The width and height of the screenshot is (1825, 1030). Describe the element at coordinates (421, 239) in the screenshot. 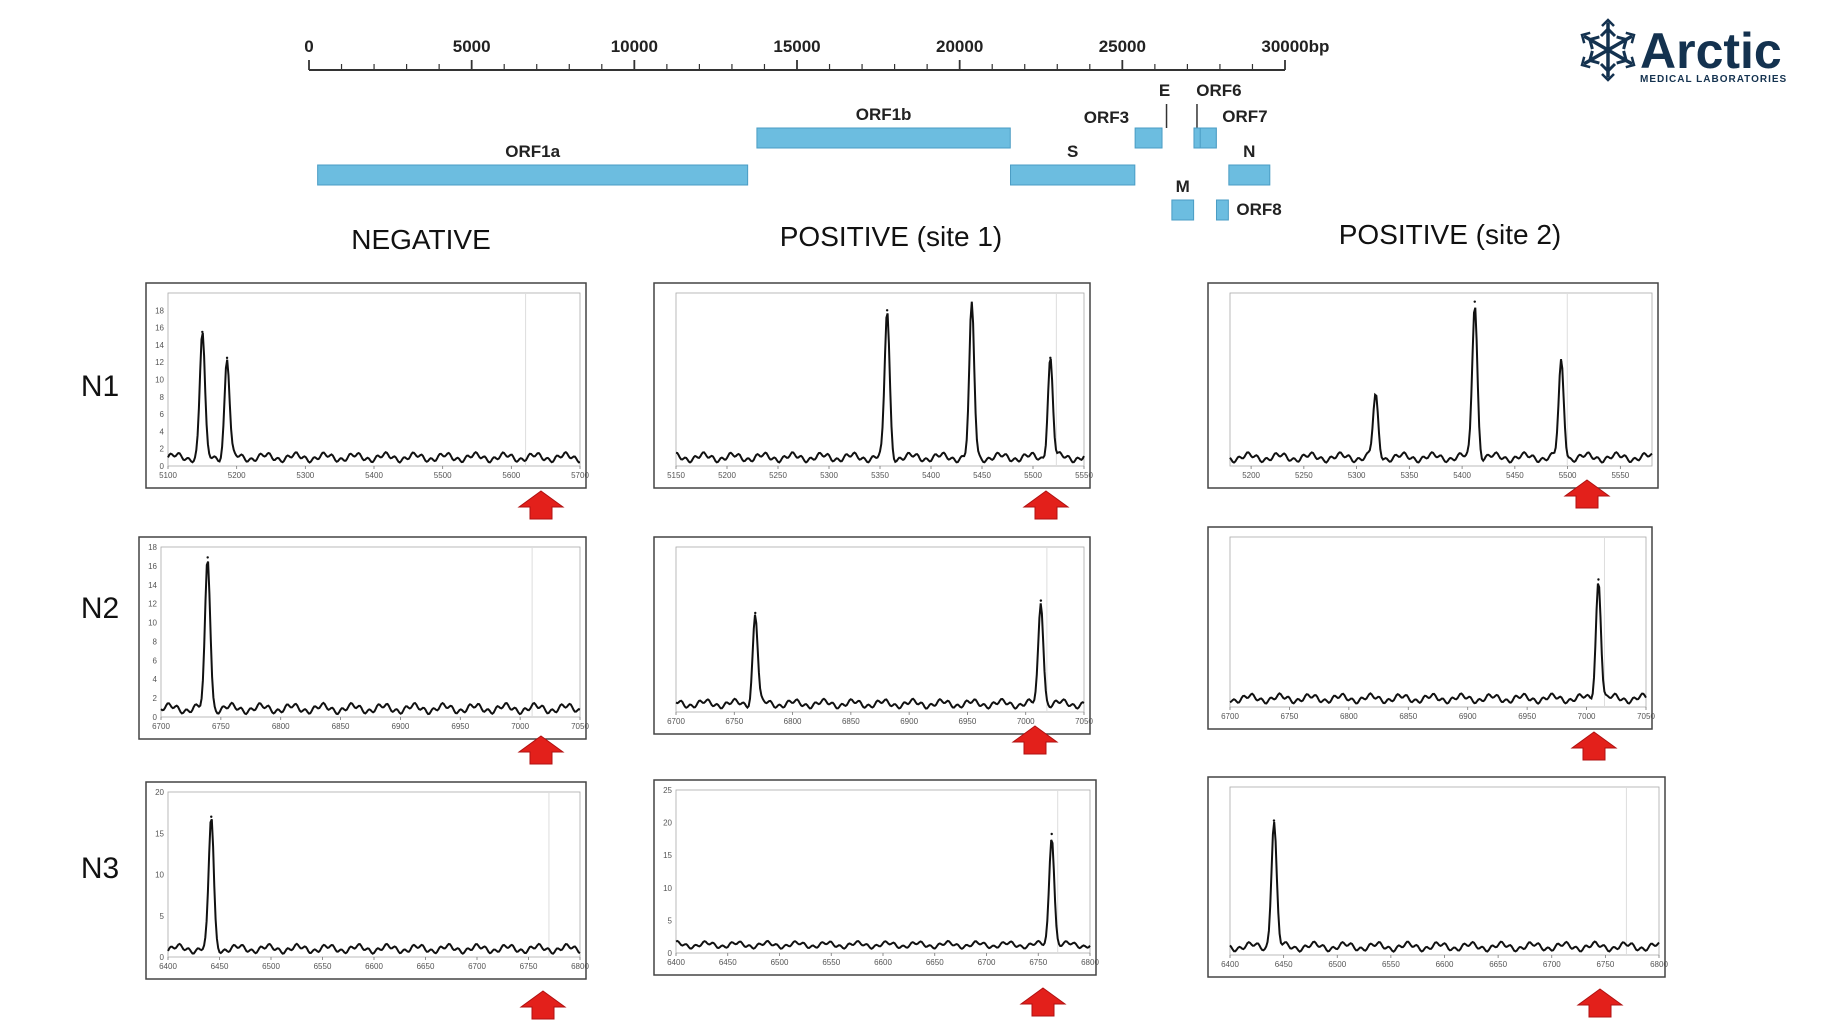

I see `column-title-negative: NEGATIVE` at that location.